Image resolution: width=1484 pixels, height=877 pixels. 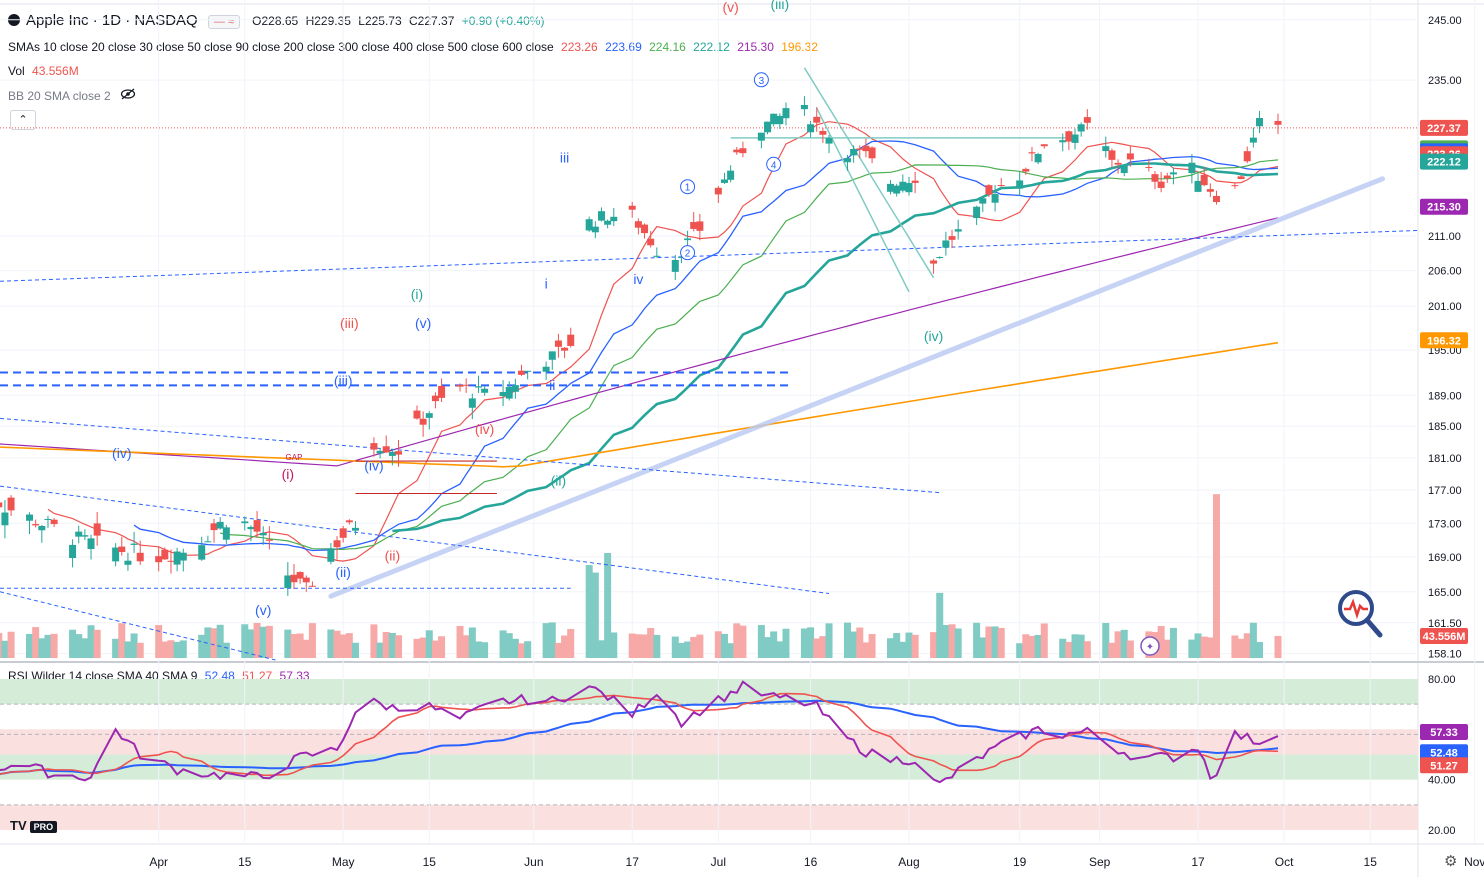 What do you see at coordinates (417, 294) in the screenshot?
I see `wave-label: (i)` at bounding box center [417, 294].